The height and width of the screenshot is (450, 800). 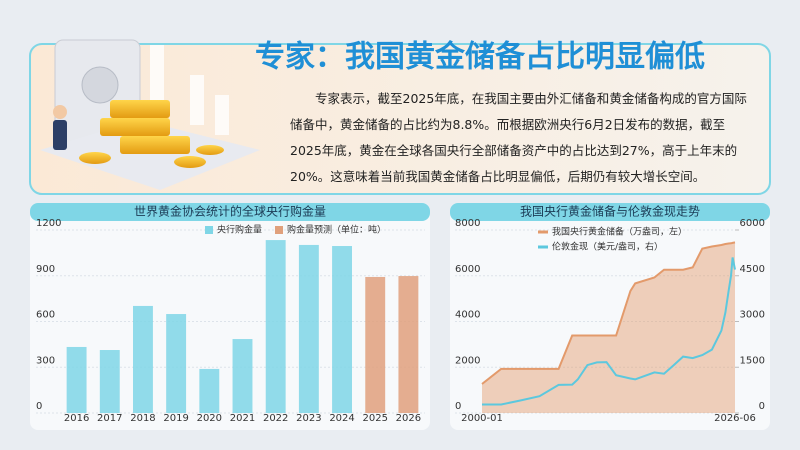 I want to click on legend-label: 伦敦金现（美元/盎司，右）, so click(x=607, y=247).